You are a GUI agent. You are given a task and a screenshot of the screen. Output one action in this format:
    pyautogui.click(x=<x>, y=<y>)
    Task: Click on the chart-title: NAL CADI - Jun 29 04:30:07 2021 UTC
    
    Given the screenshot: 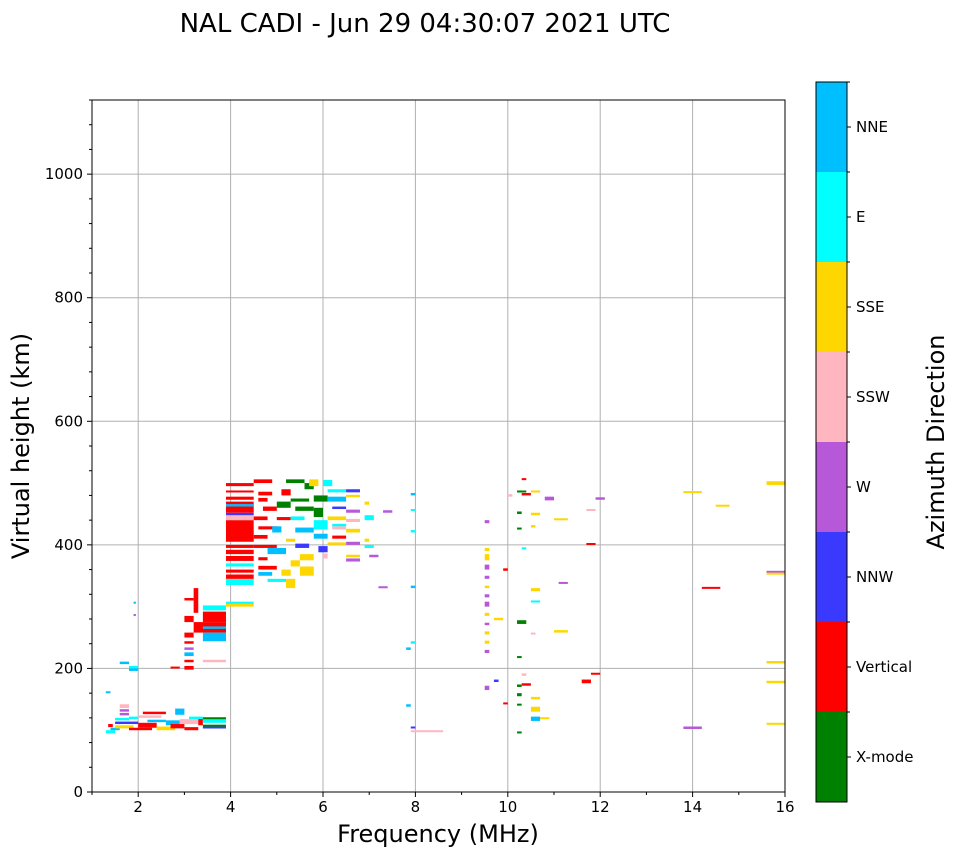 What is the action you would take?
    pyautogui.click(x=425, y=24)
    